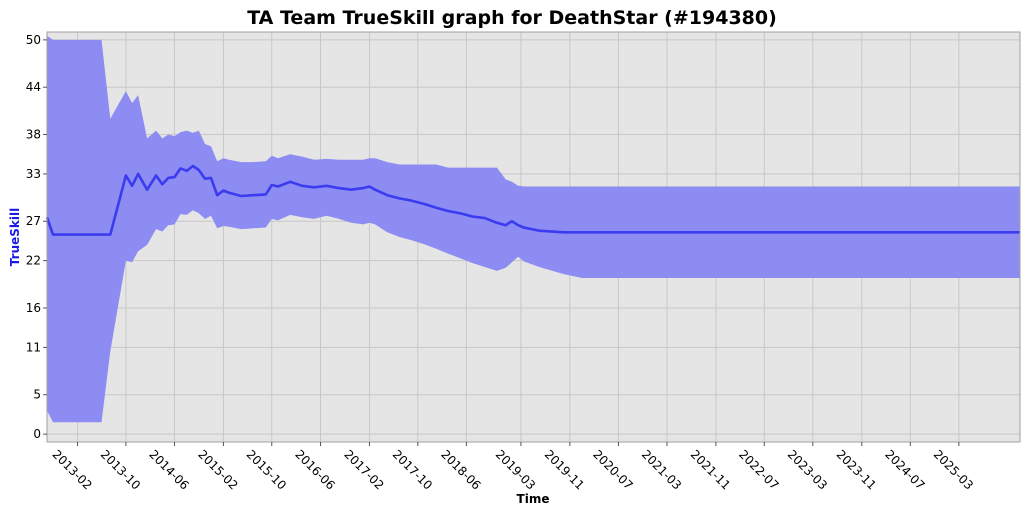 This screenshot has height=512, width=1024. Describe the element at coordinates (33, 221) in the screenshot. I see `y-tick-label: 27` at that location.